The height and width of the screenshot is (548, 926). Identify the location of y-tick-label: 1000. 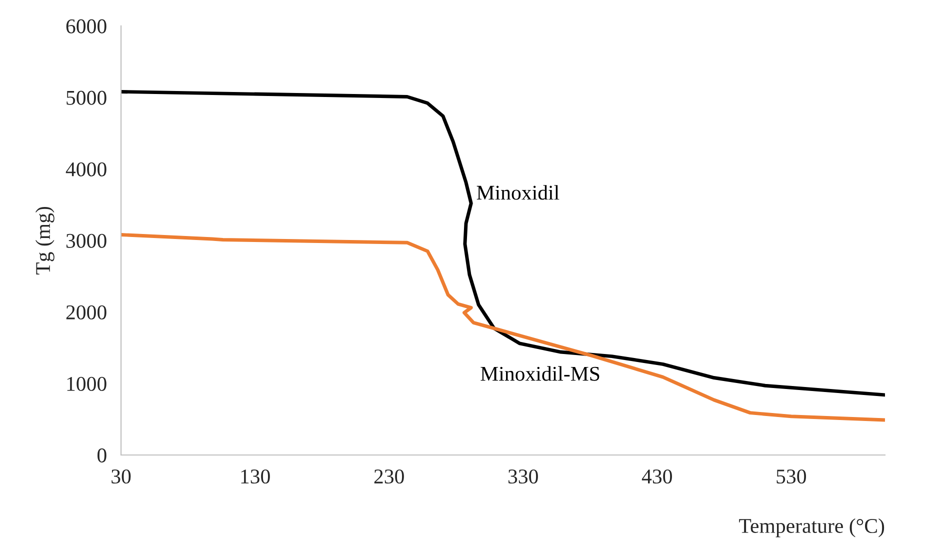
(86, 383).